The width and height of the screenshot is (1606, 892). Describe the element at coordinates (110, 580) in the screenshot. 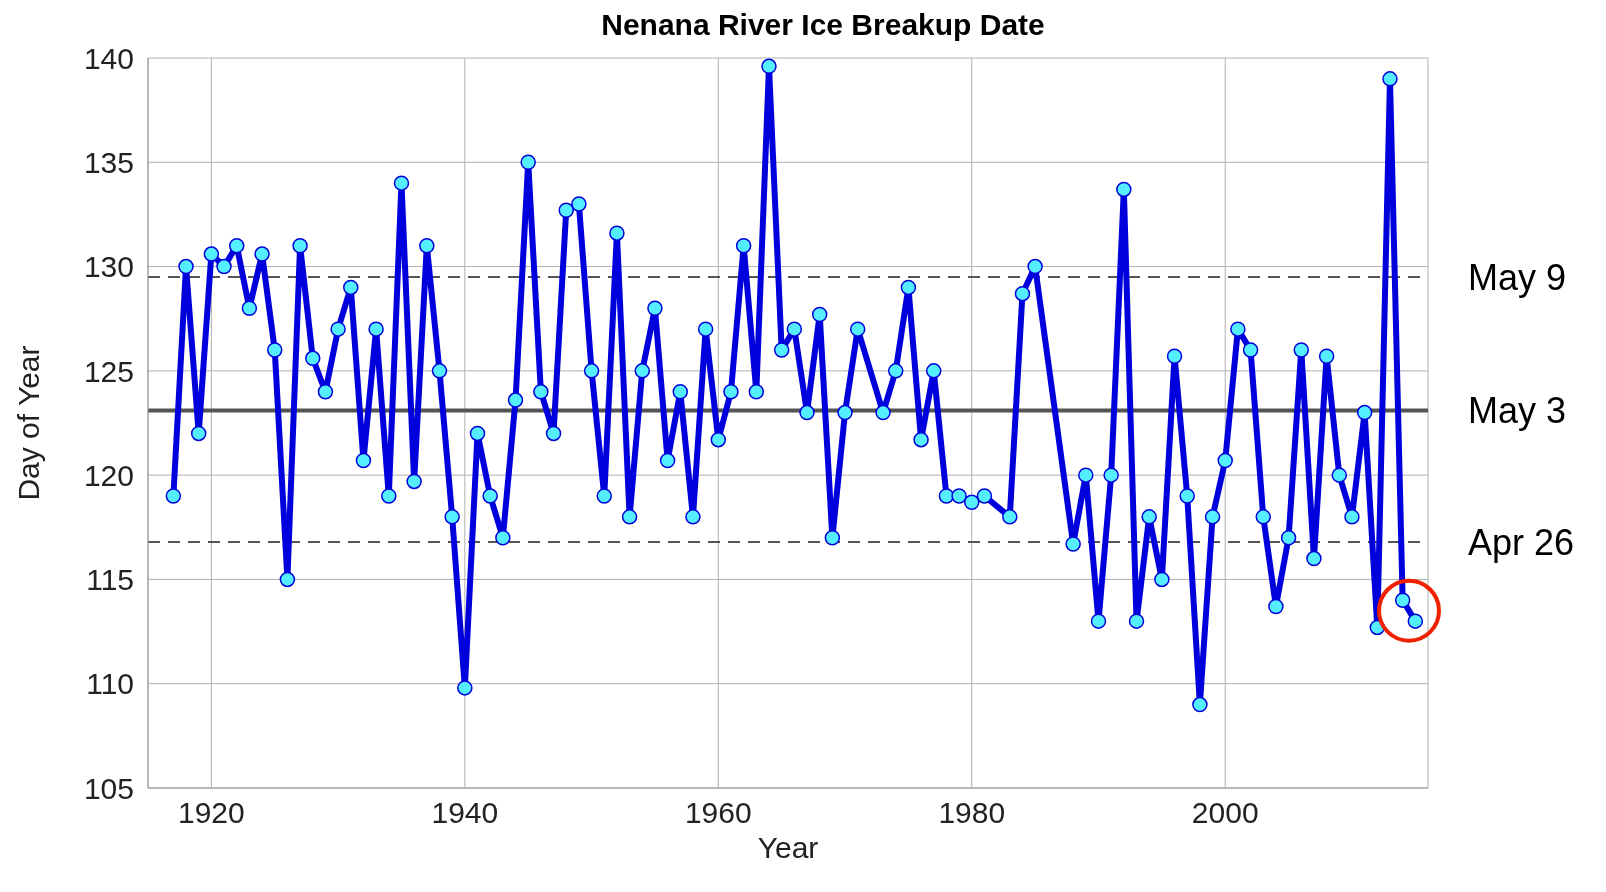

I see `y-tick-label: 115` at that location.